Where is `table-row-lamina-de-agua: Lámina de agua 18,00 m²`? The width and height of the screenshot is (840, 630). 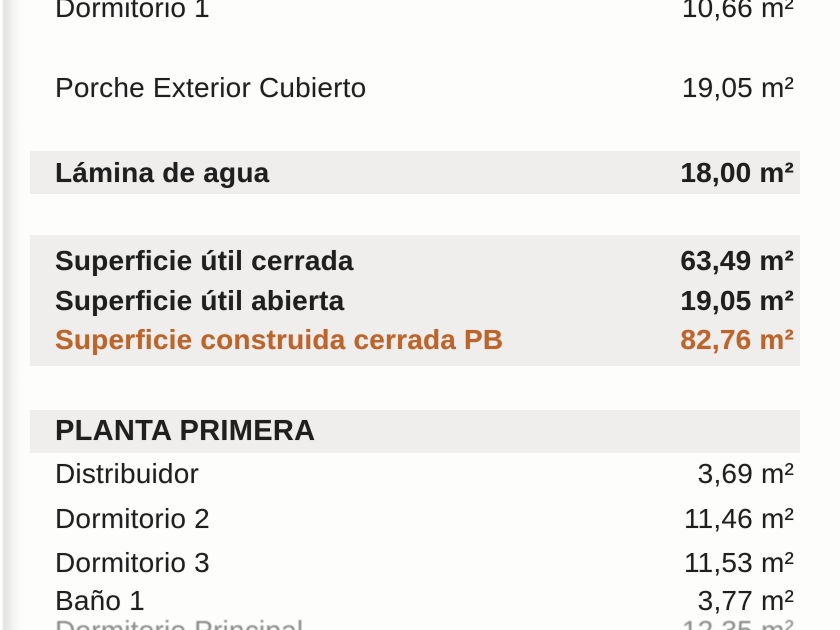
table-row-lamina-de-agua: Lámina de agua 18,00 m² is located at coordinates (415, 172).